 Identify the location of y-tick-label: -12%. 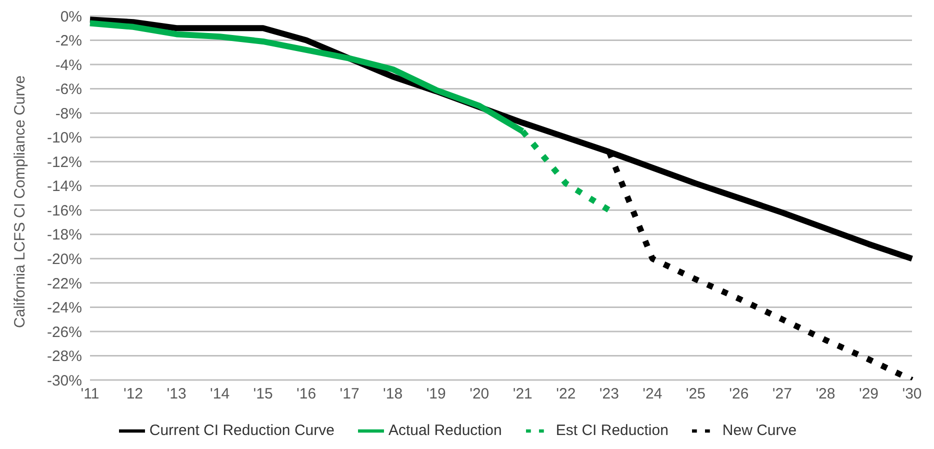
(64, 162).